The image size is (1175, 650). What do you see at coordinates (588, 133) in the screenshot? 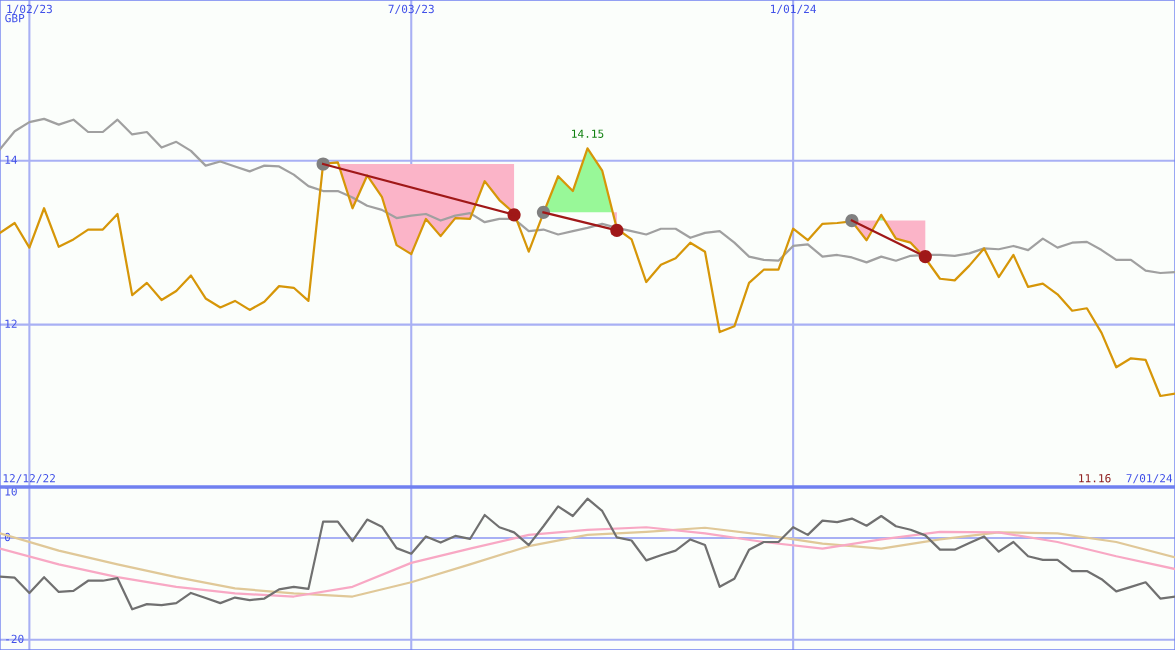
I see `annotation: 14.15` at bounding box center [588, 133].